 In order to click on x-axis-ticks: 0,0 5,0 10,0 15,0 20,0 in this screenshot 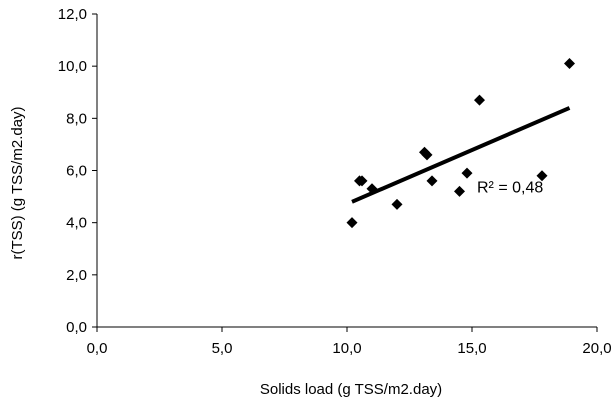, I will do `click(349, 342)`.